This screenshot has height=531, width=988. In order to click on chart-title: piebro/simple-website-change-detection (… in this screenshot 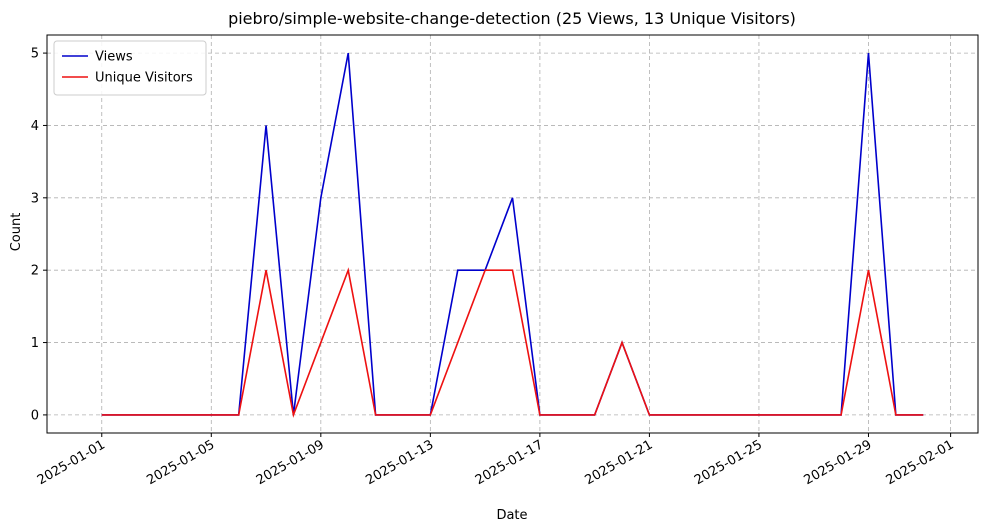, I will do `click(512, 18)`.